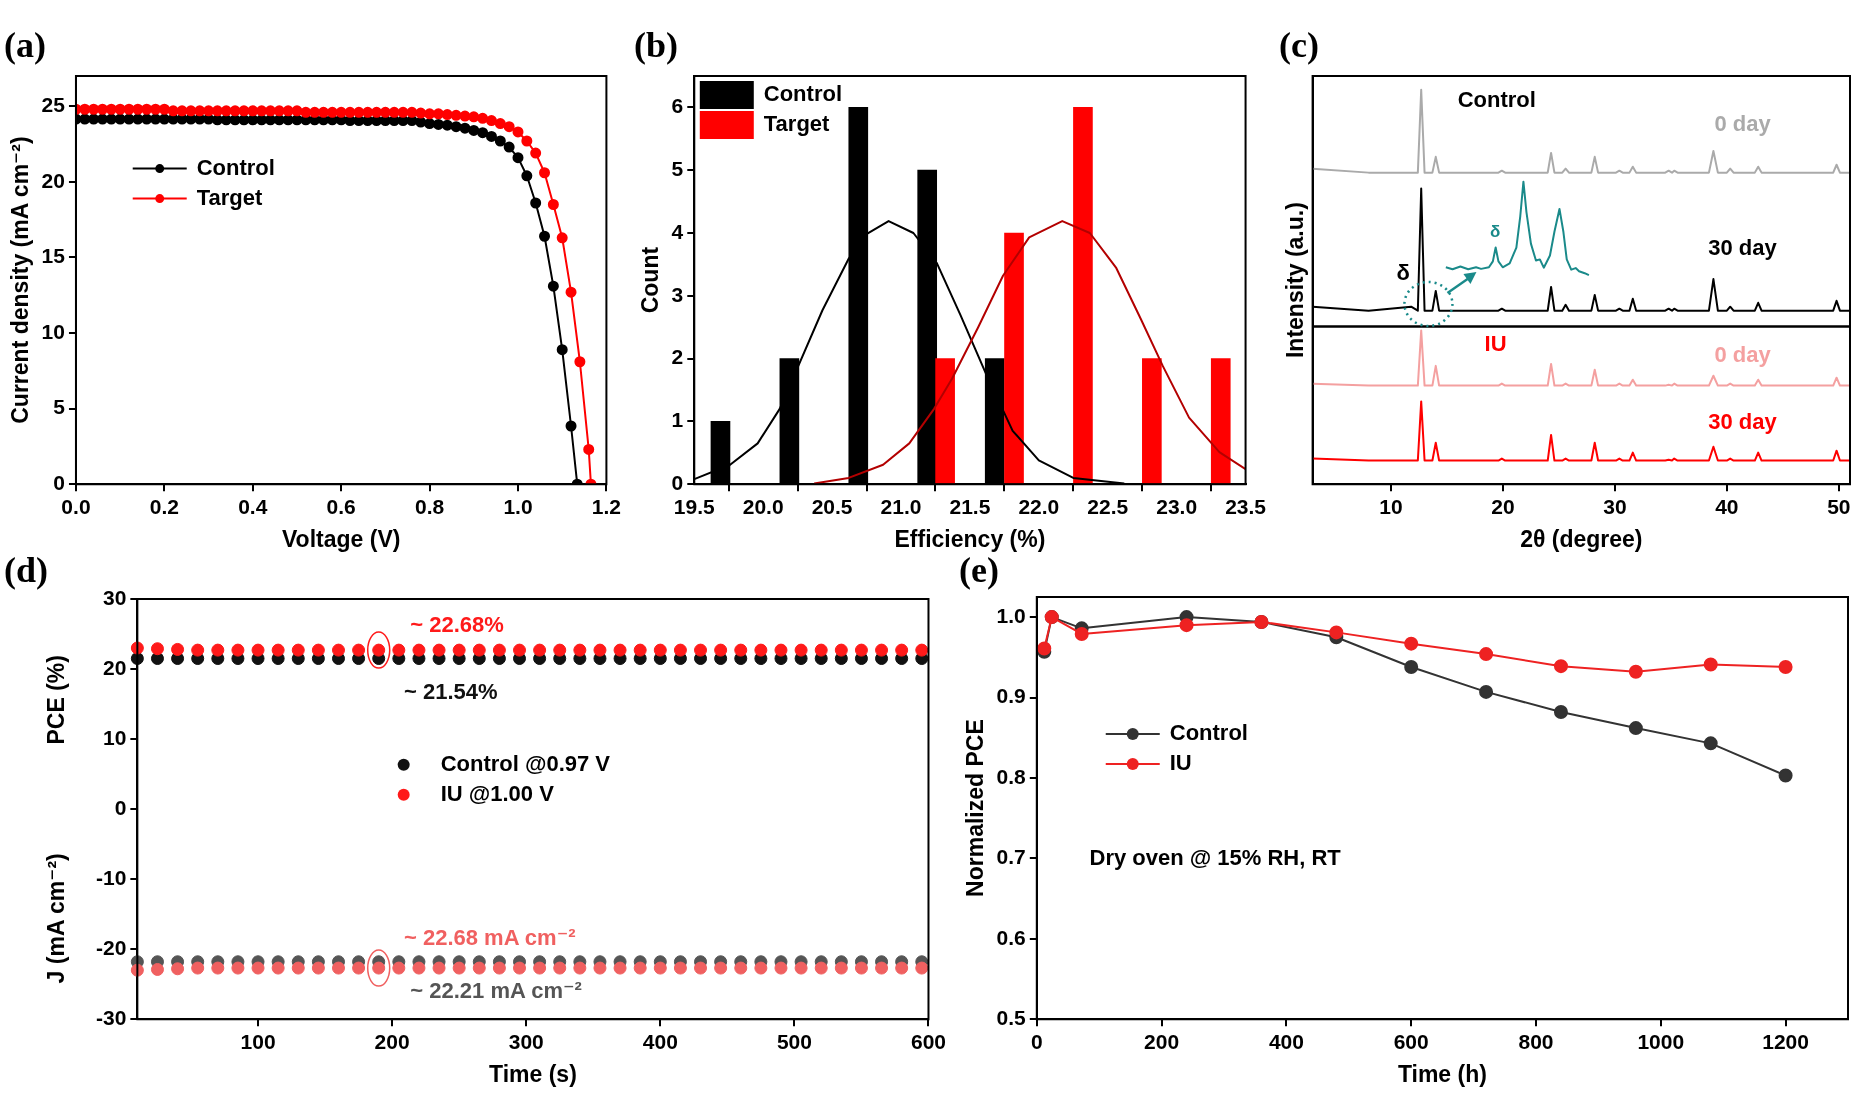 The width and height of the screenshot is (1856, 1098). What do you see at coordinates (111, 947) in the screenshot?
I see `y-tick-label: -20` at bounding box center [111, 947].